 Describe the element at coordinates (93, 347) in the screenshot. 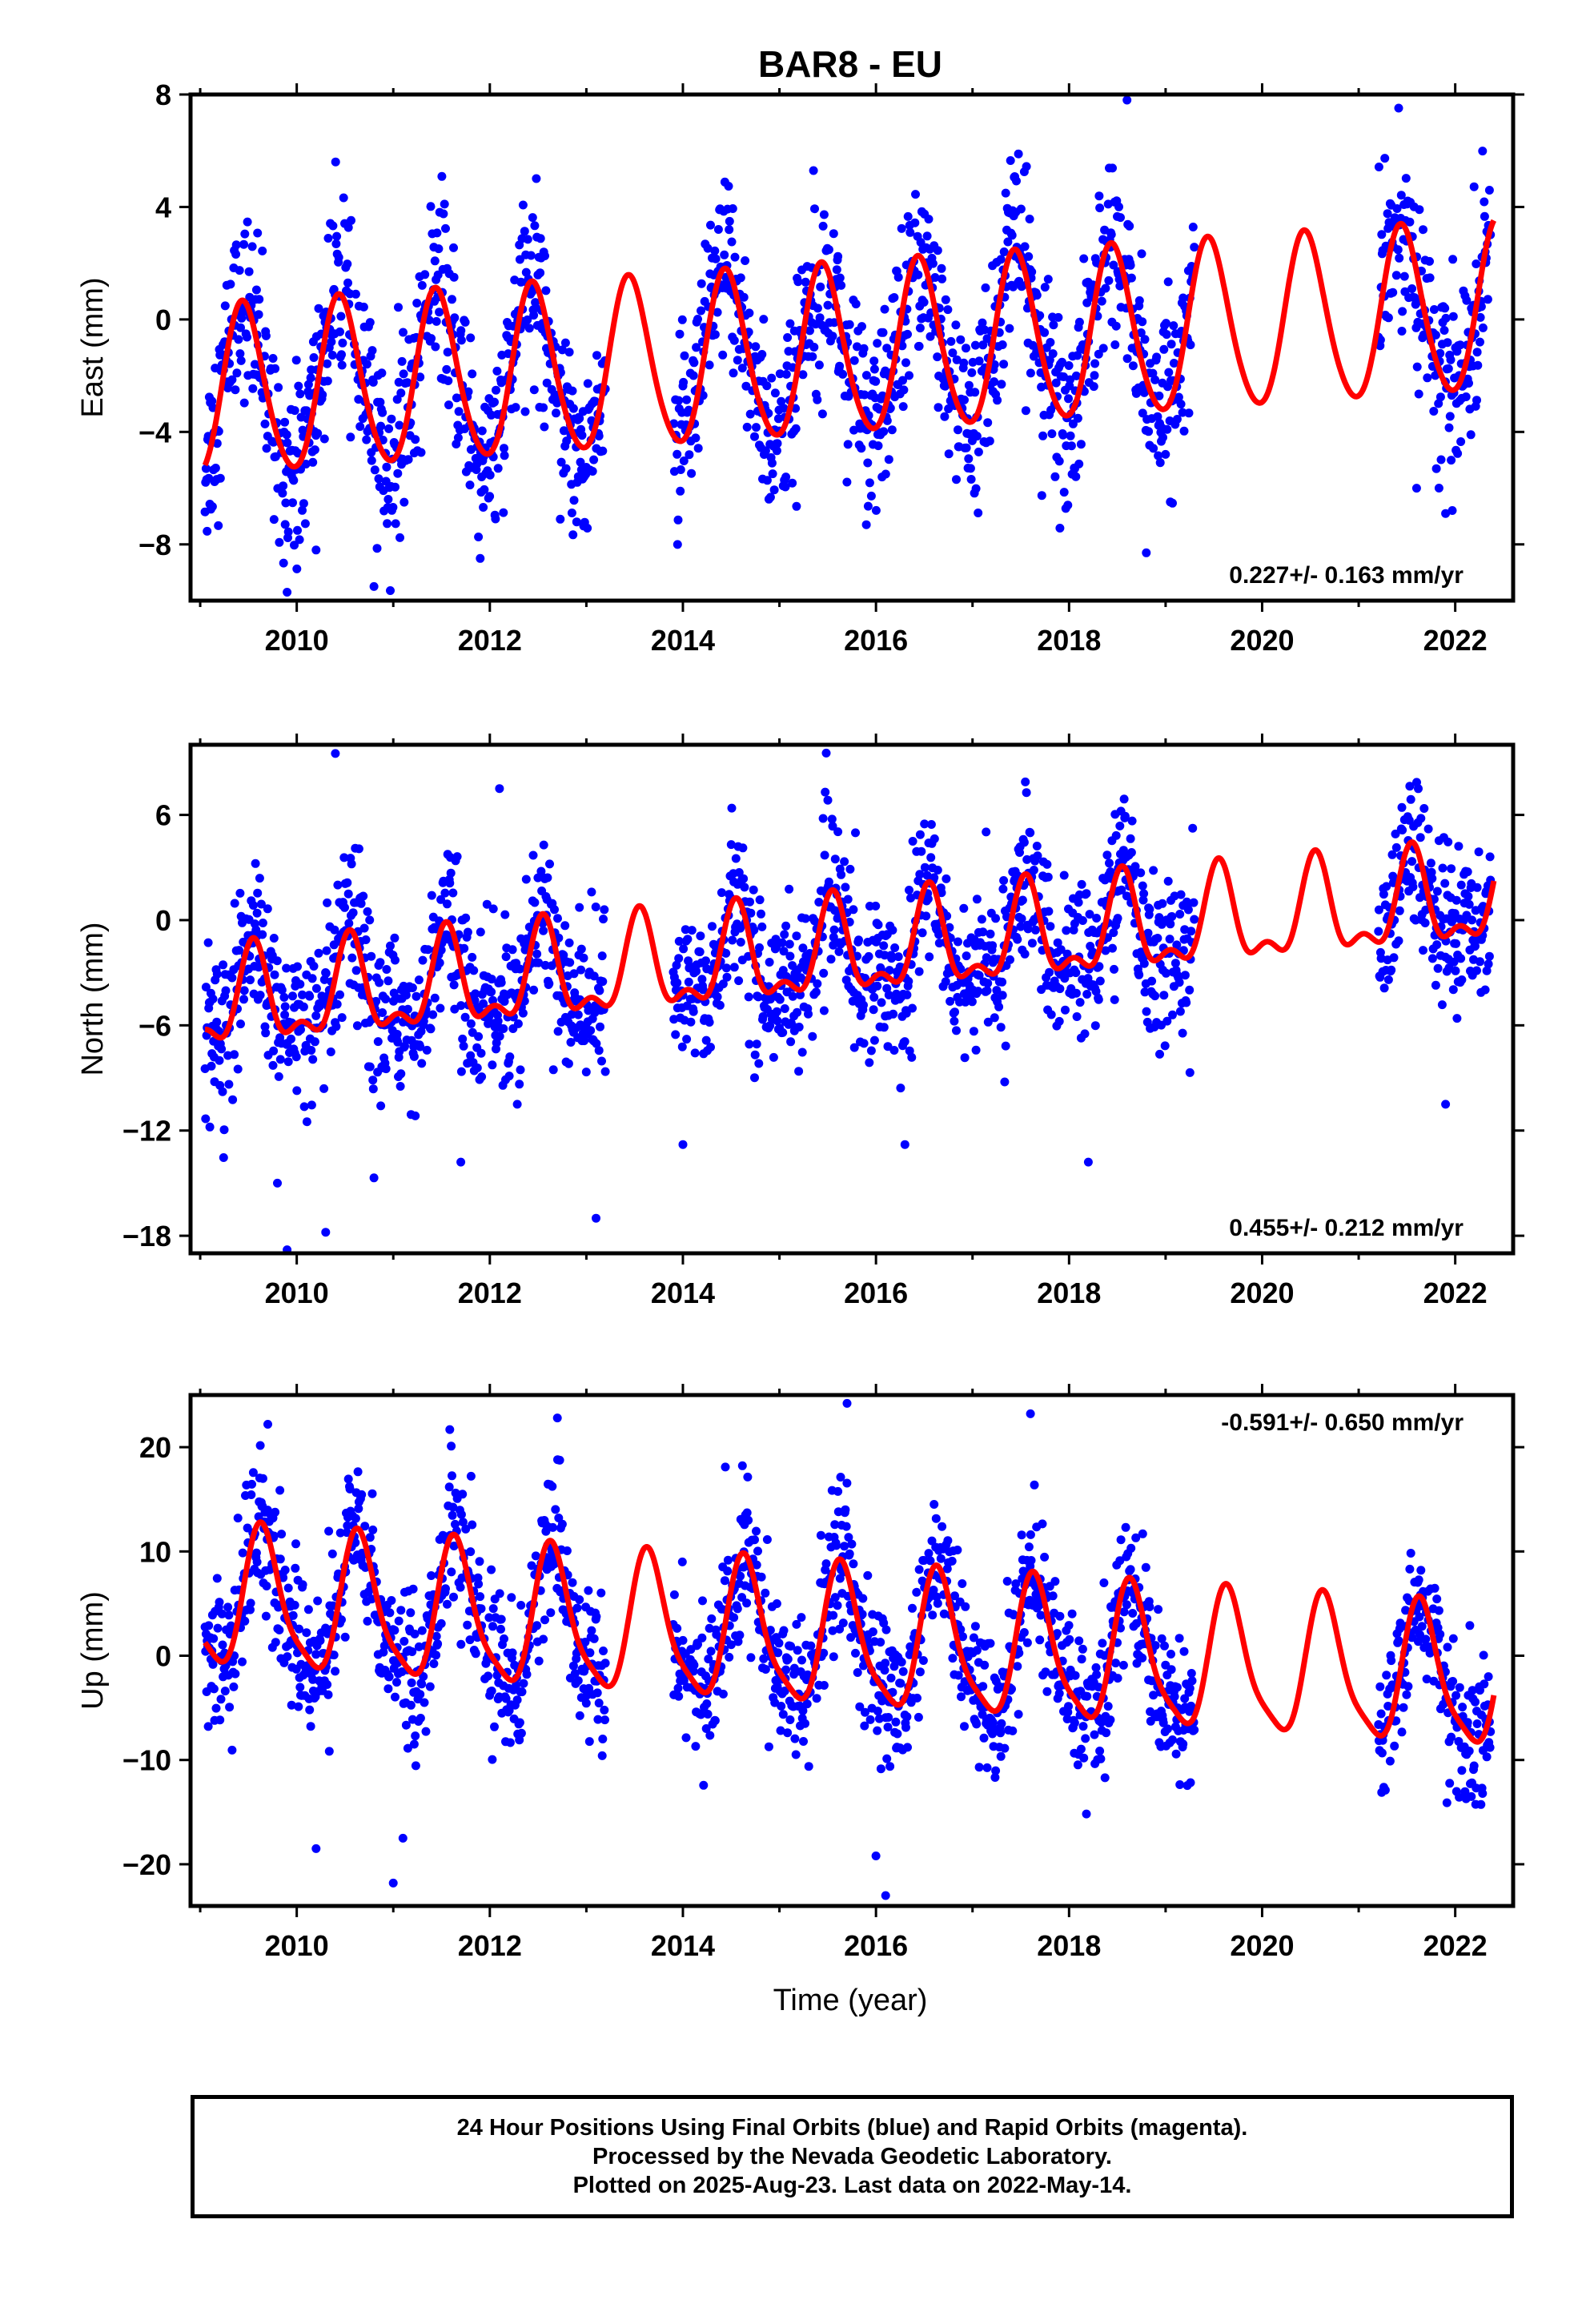

I see `east-axis-label: East (mm)` at that location.